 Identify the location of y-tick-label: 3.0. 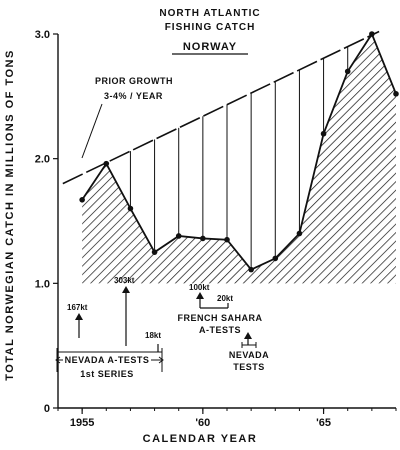
(42, 35).